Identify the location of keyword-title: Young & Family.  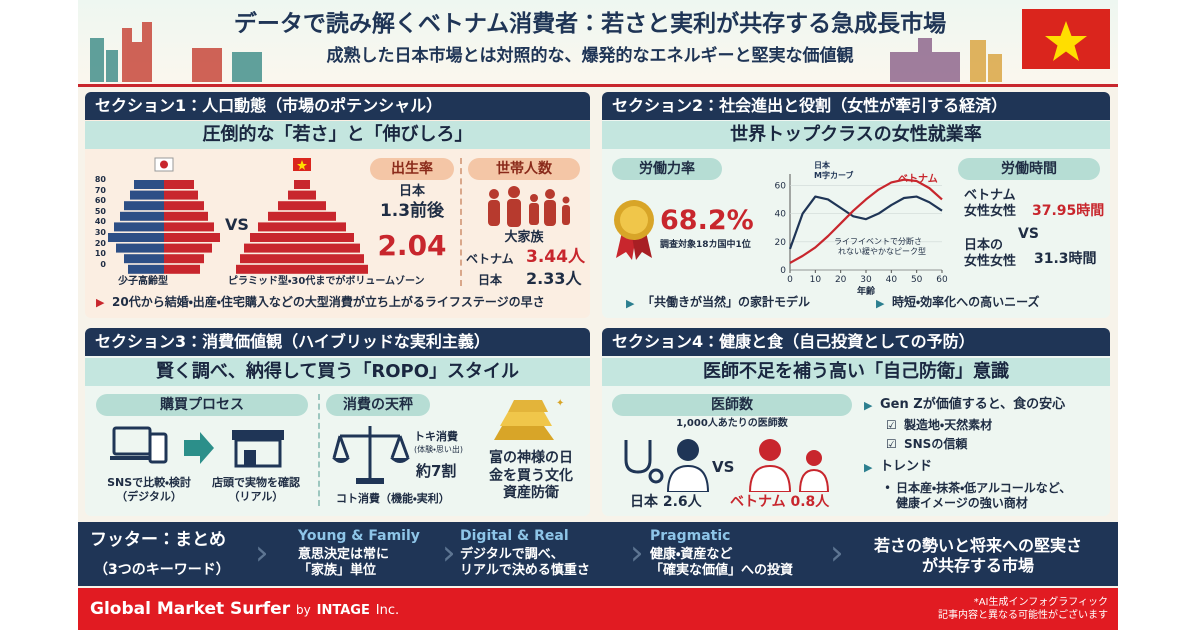
(359, 536).